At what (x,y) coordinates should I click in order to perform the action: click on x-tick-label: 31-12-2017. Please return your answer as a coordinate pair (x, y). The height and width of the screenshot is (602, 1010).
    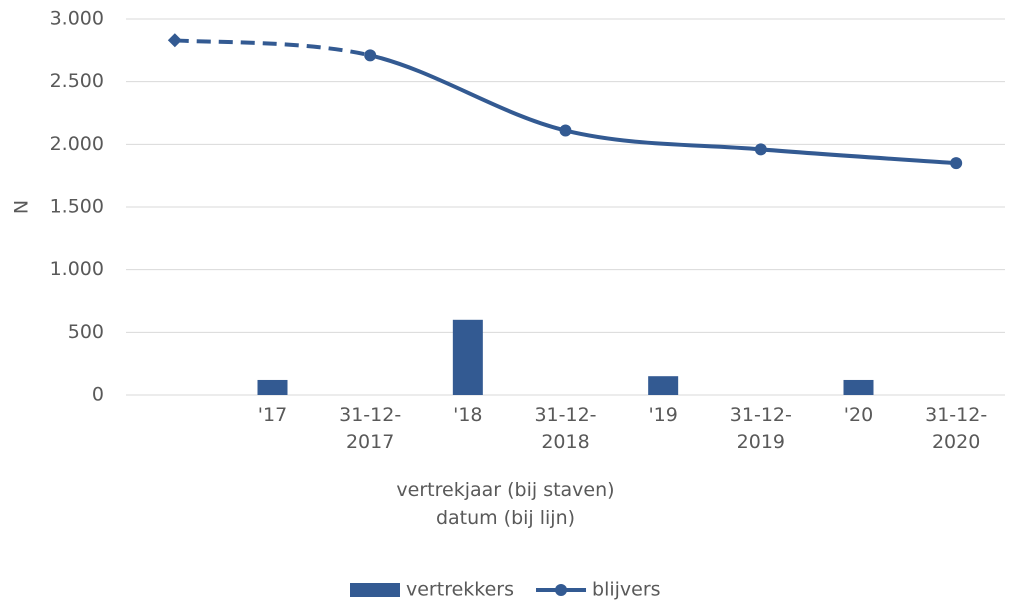
    Looking at the image, I should click on (370, 428).